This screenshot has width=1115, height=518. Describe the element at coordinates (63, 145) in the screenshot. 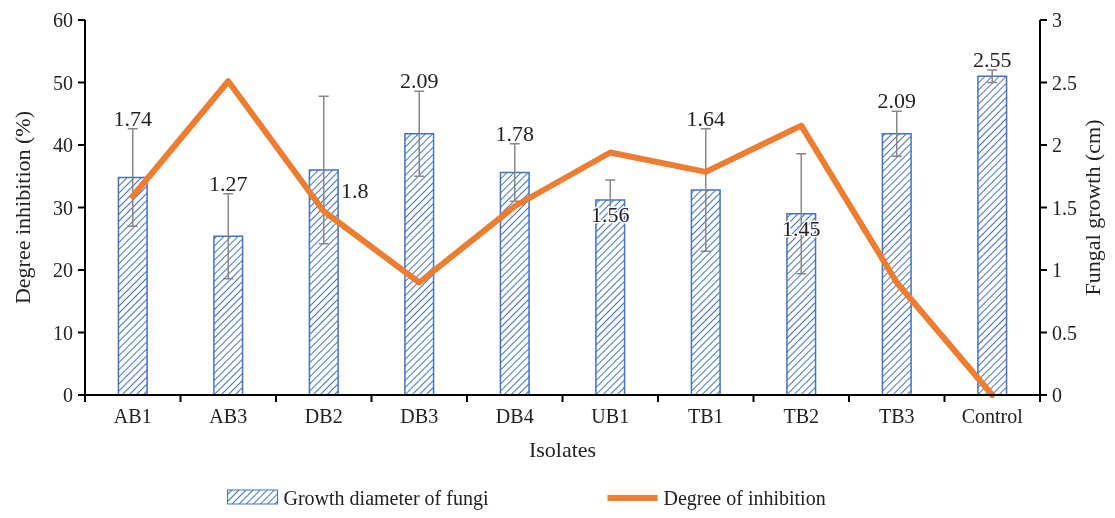

I see `y-tick-label: 40` at that location.